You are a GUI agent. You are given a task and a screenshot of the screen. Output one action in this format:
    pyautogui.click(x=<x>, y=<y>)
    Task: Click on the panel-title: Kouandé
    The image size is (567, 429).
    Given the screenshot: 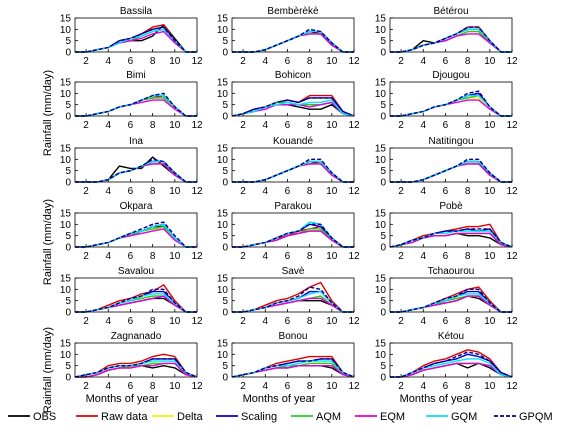 What is the action you would take?
    pyautogui.click(x=293, y=141)
    